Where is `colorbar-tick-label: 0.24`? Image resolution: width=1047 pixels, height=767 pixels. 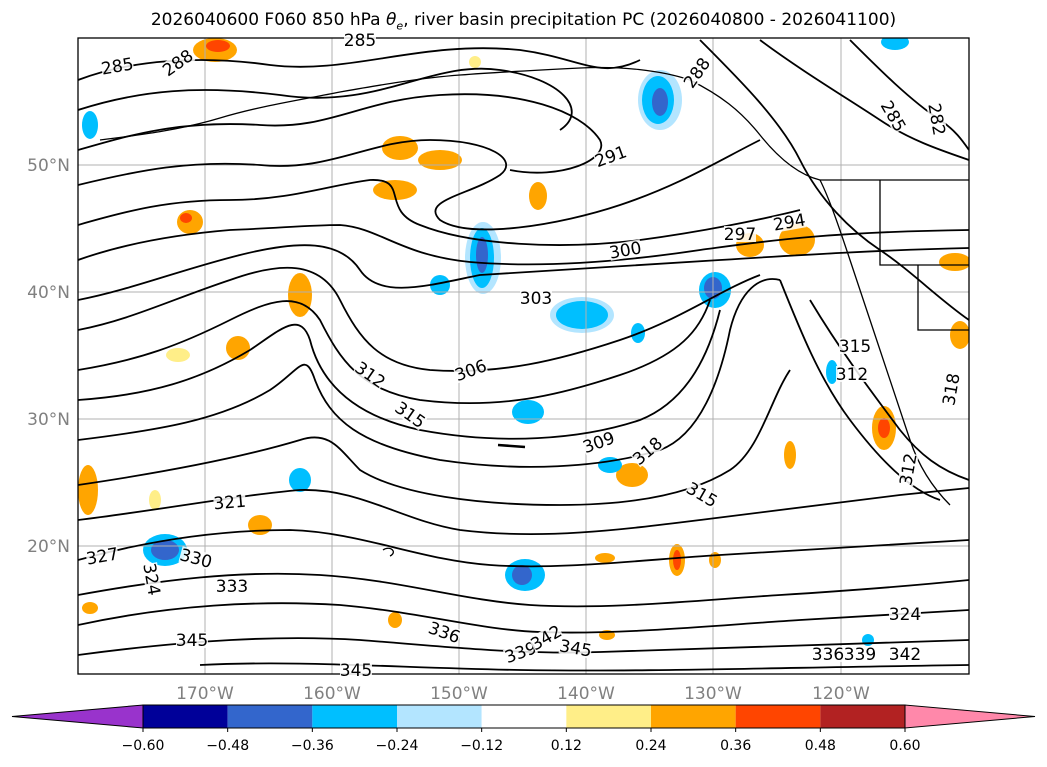
colorbar-tick-label: 0.24 is located at coordinates (650, 746).